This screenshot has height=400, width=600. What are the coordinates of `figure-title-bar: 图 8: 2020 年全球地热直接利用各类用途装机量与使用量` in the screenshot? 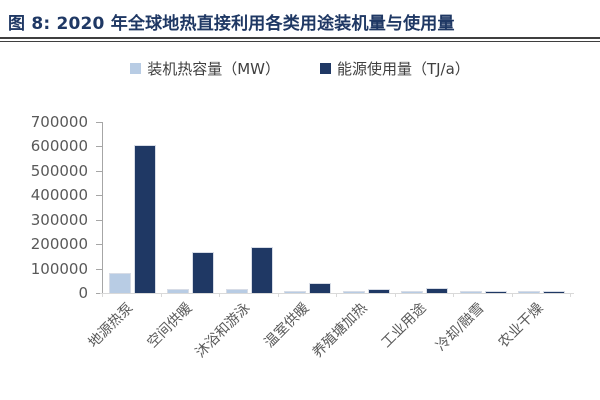 It's located at (300, 17).